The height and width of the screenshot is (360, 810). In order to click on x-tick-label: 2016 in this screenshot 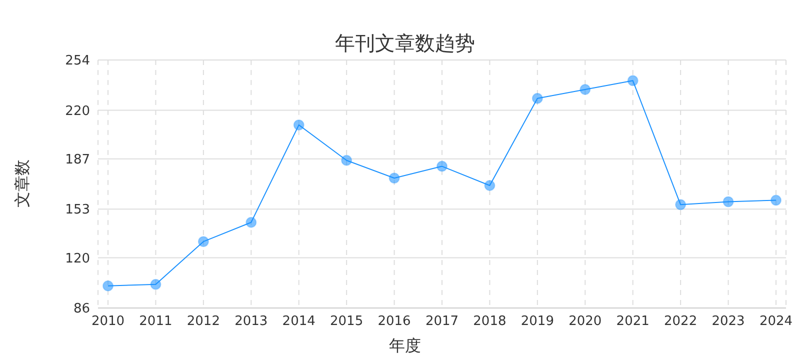, I will do `click(394, 322)`.